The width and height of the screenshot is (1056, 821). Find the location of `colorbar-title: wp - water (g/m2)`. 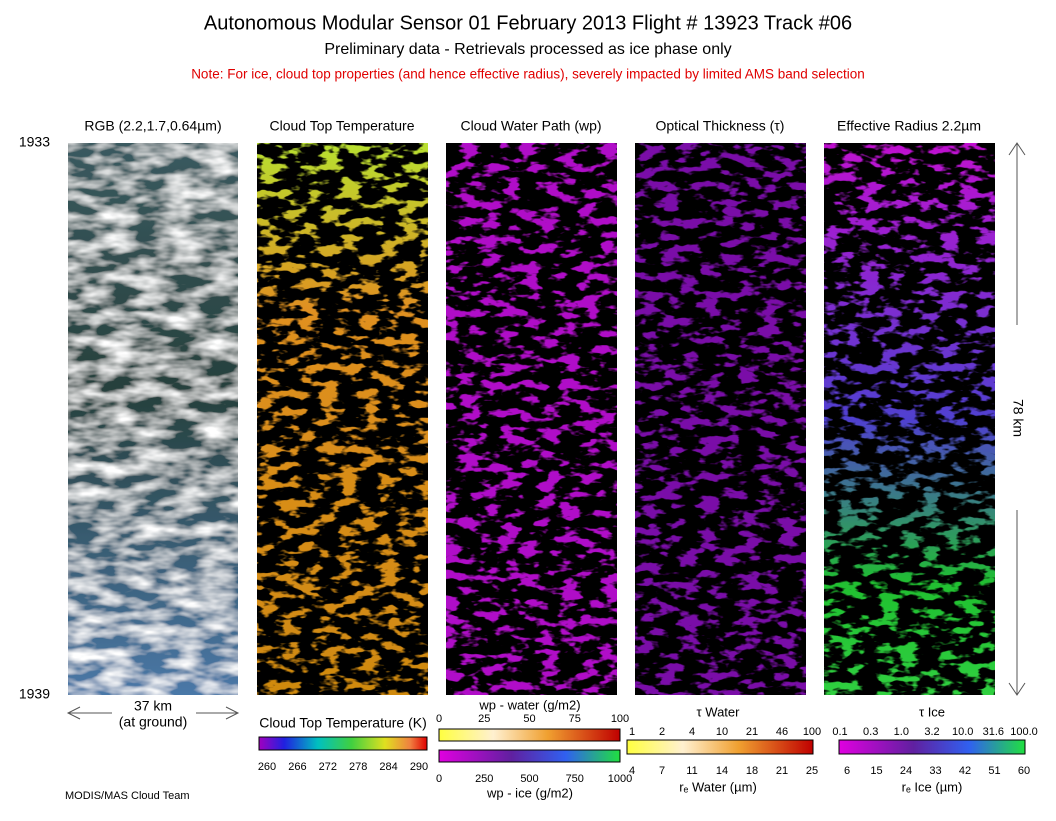

colorbar-title: wp - water (g/m2) is located at coordinates (529, 704).